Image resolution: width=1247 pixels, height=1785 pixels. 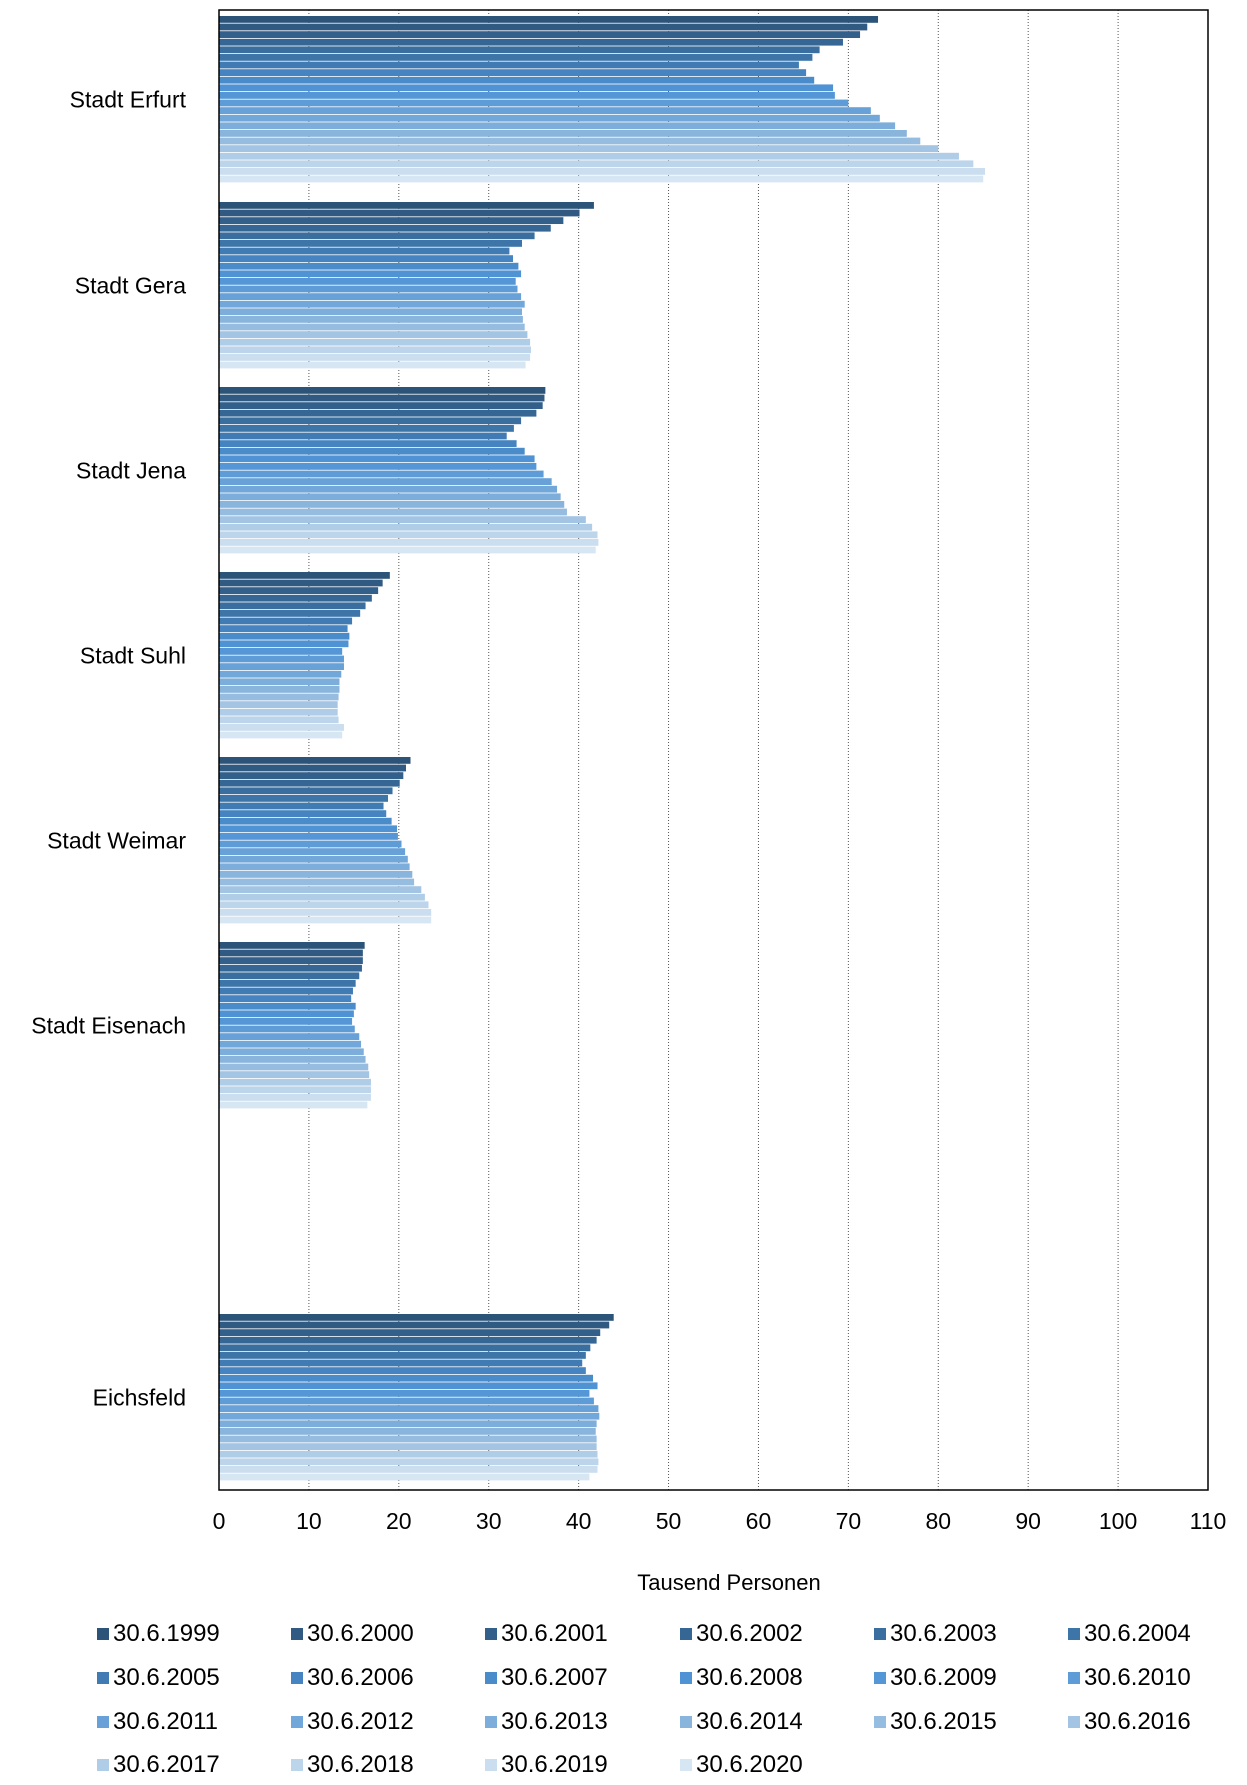 What do you see at coordinates (759, 1521) in the screenshot?
I see `x-tick-label: 60` at bounding box center [759, 1521].